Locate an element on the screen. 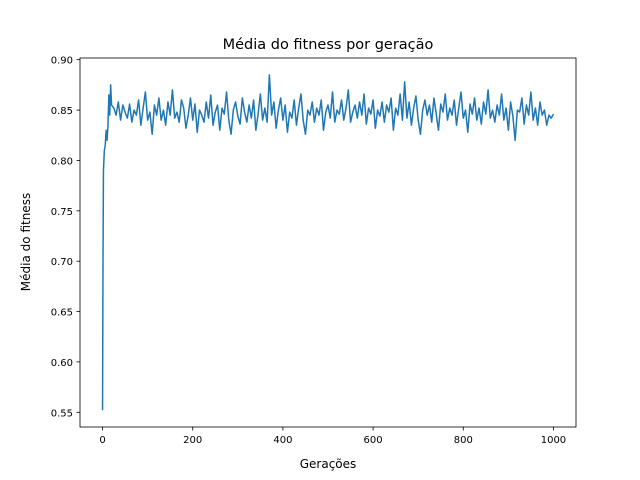 The width and height of the screenshot is (640, 480). x-tick-label: 600 is located at coordinates (373, 440).